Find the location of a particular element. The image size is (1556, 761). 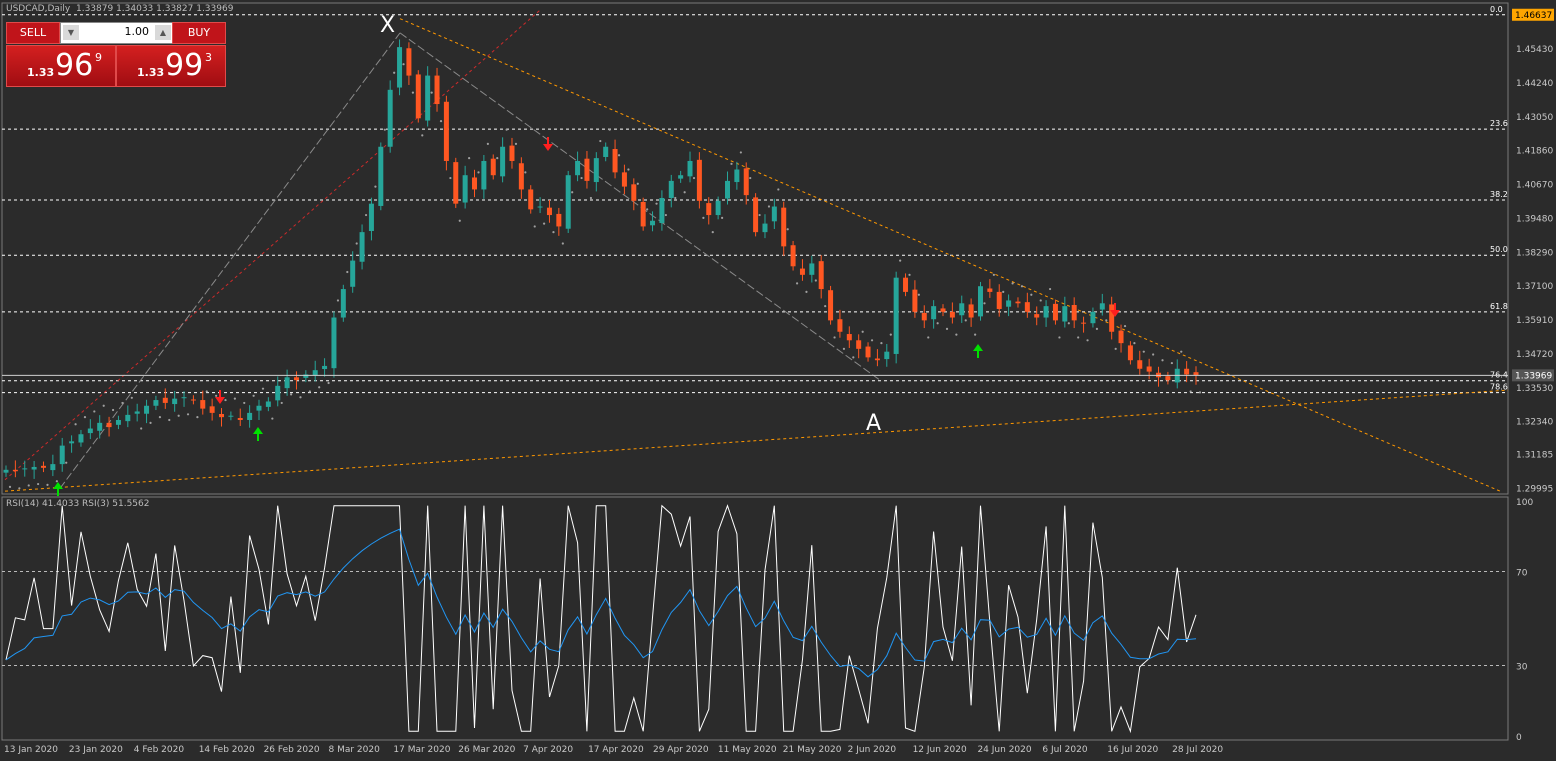

top-price-tag is located at coordinates (1533, 14).